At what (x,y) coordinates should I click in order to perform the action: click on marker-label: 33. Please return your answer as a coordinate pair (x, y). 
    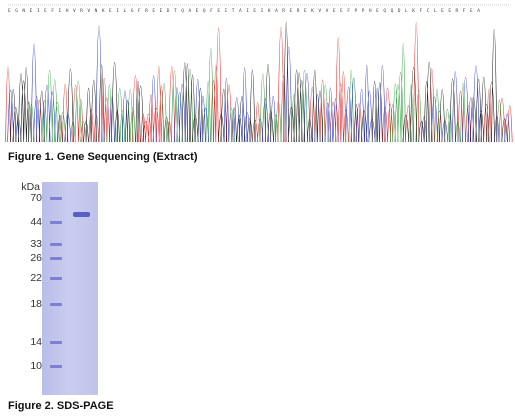
    Looking at the image, I should click on (36, 244).